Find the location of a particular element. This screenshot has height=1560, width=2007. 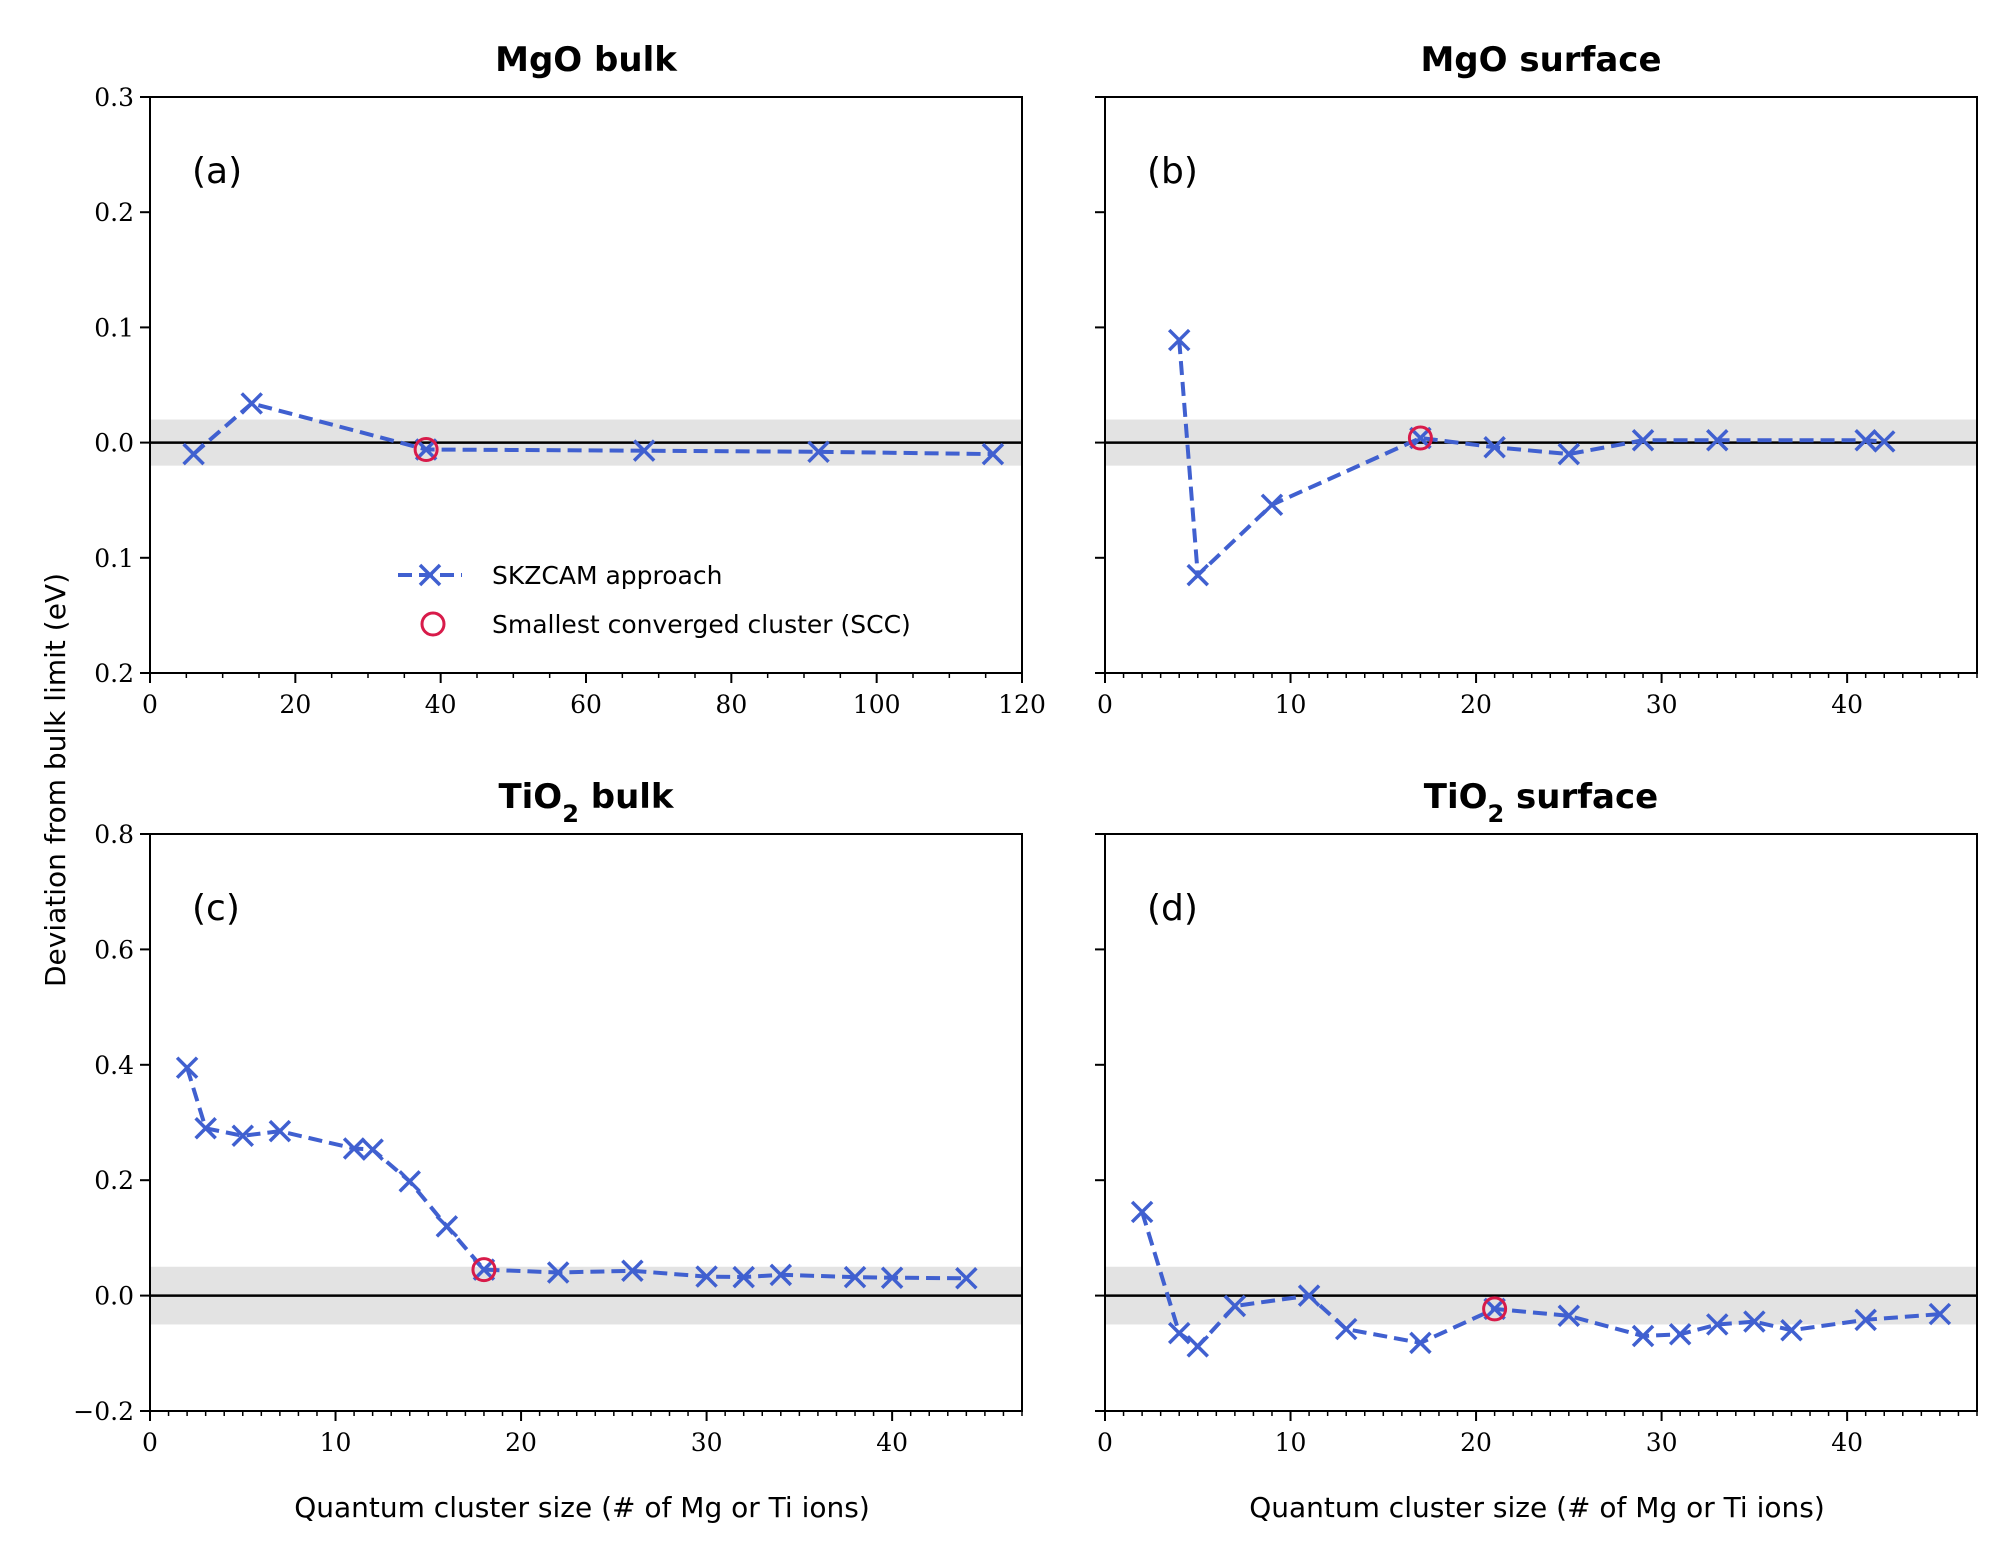

panel-letter: (d) is located at coordinates (1172, 908).